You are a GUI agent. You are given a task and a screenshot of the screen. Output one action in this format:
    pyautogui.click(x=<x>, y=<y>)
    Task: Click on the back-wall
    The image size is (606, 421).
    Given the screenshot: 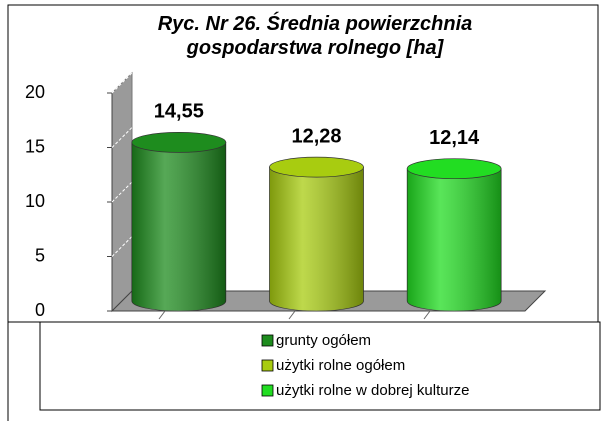 What is the action you would take?
    pyautogui.click(x=122, y=192)
    